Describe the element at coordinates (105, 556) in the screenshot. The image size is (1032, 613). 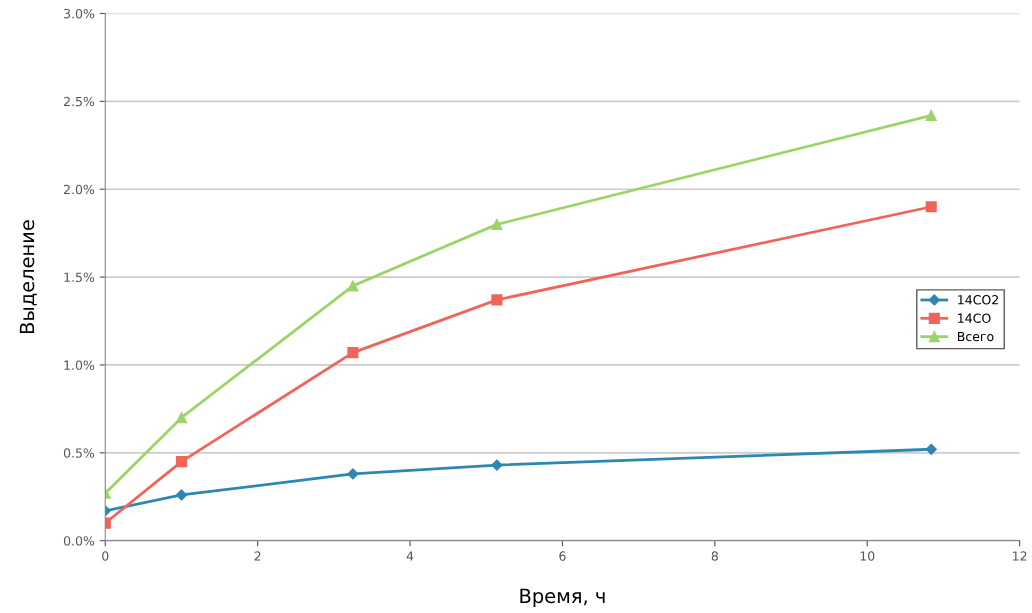
I see `x-tick-label: 0` at that location.